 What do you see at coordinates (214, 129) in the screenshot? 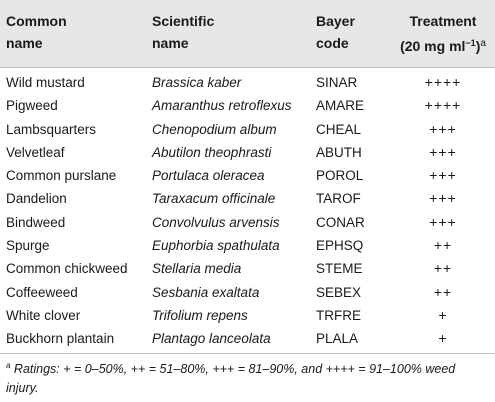
I see `scientific-name-cell: Chenopodium album` at bounding box center [214, 129].